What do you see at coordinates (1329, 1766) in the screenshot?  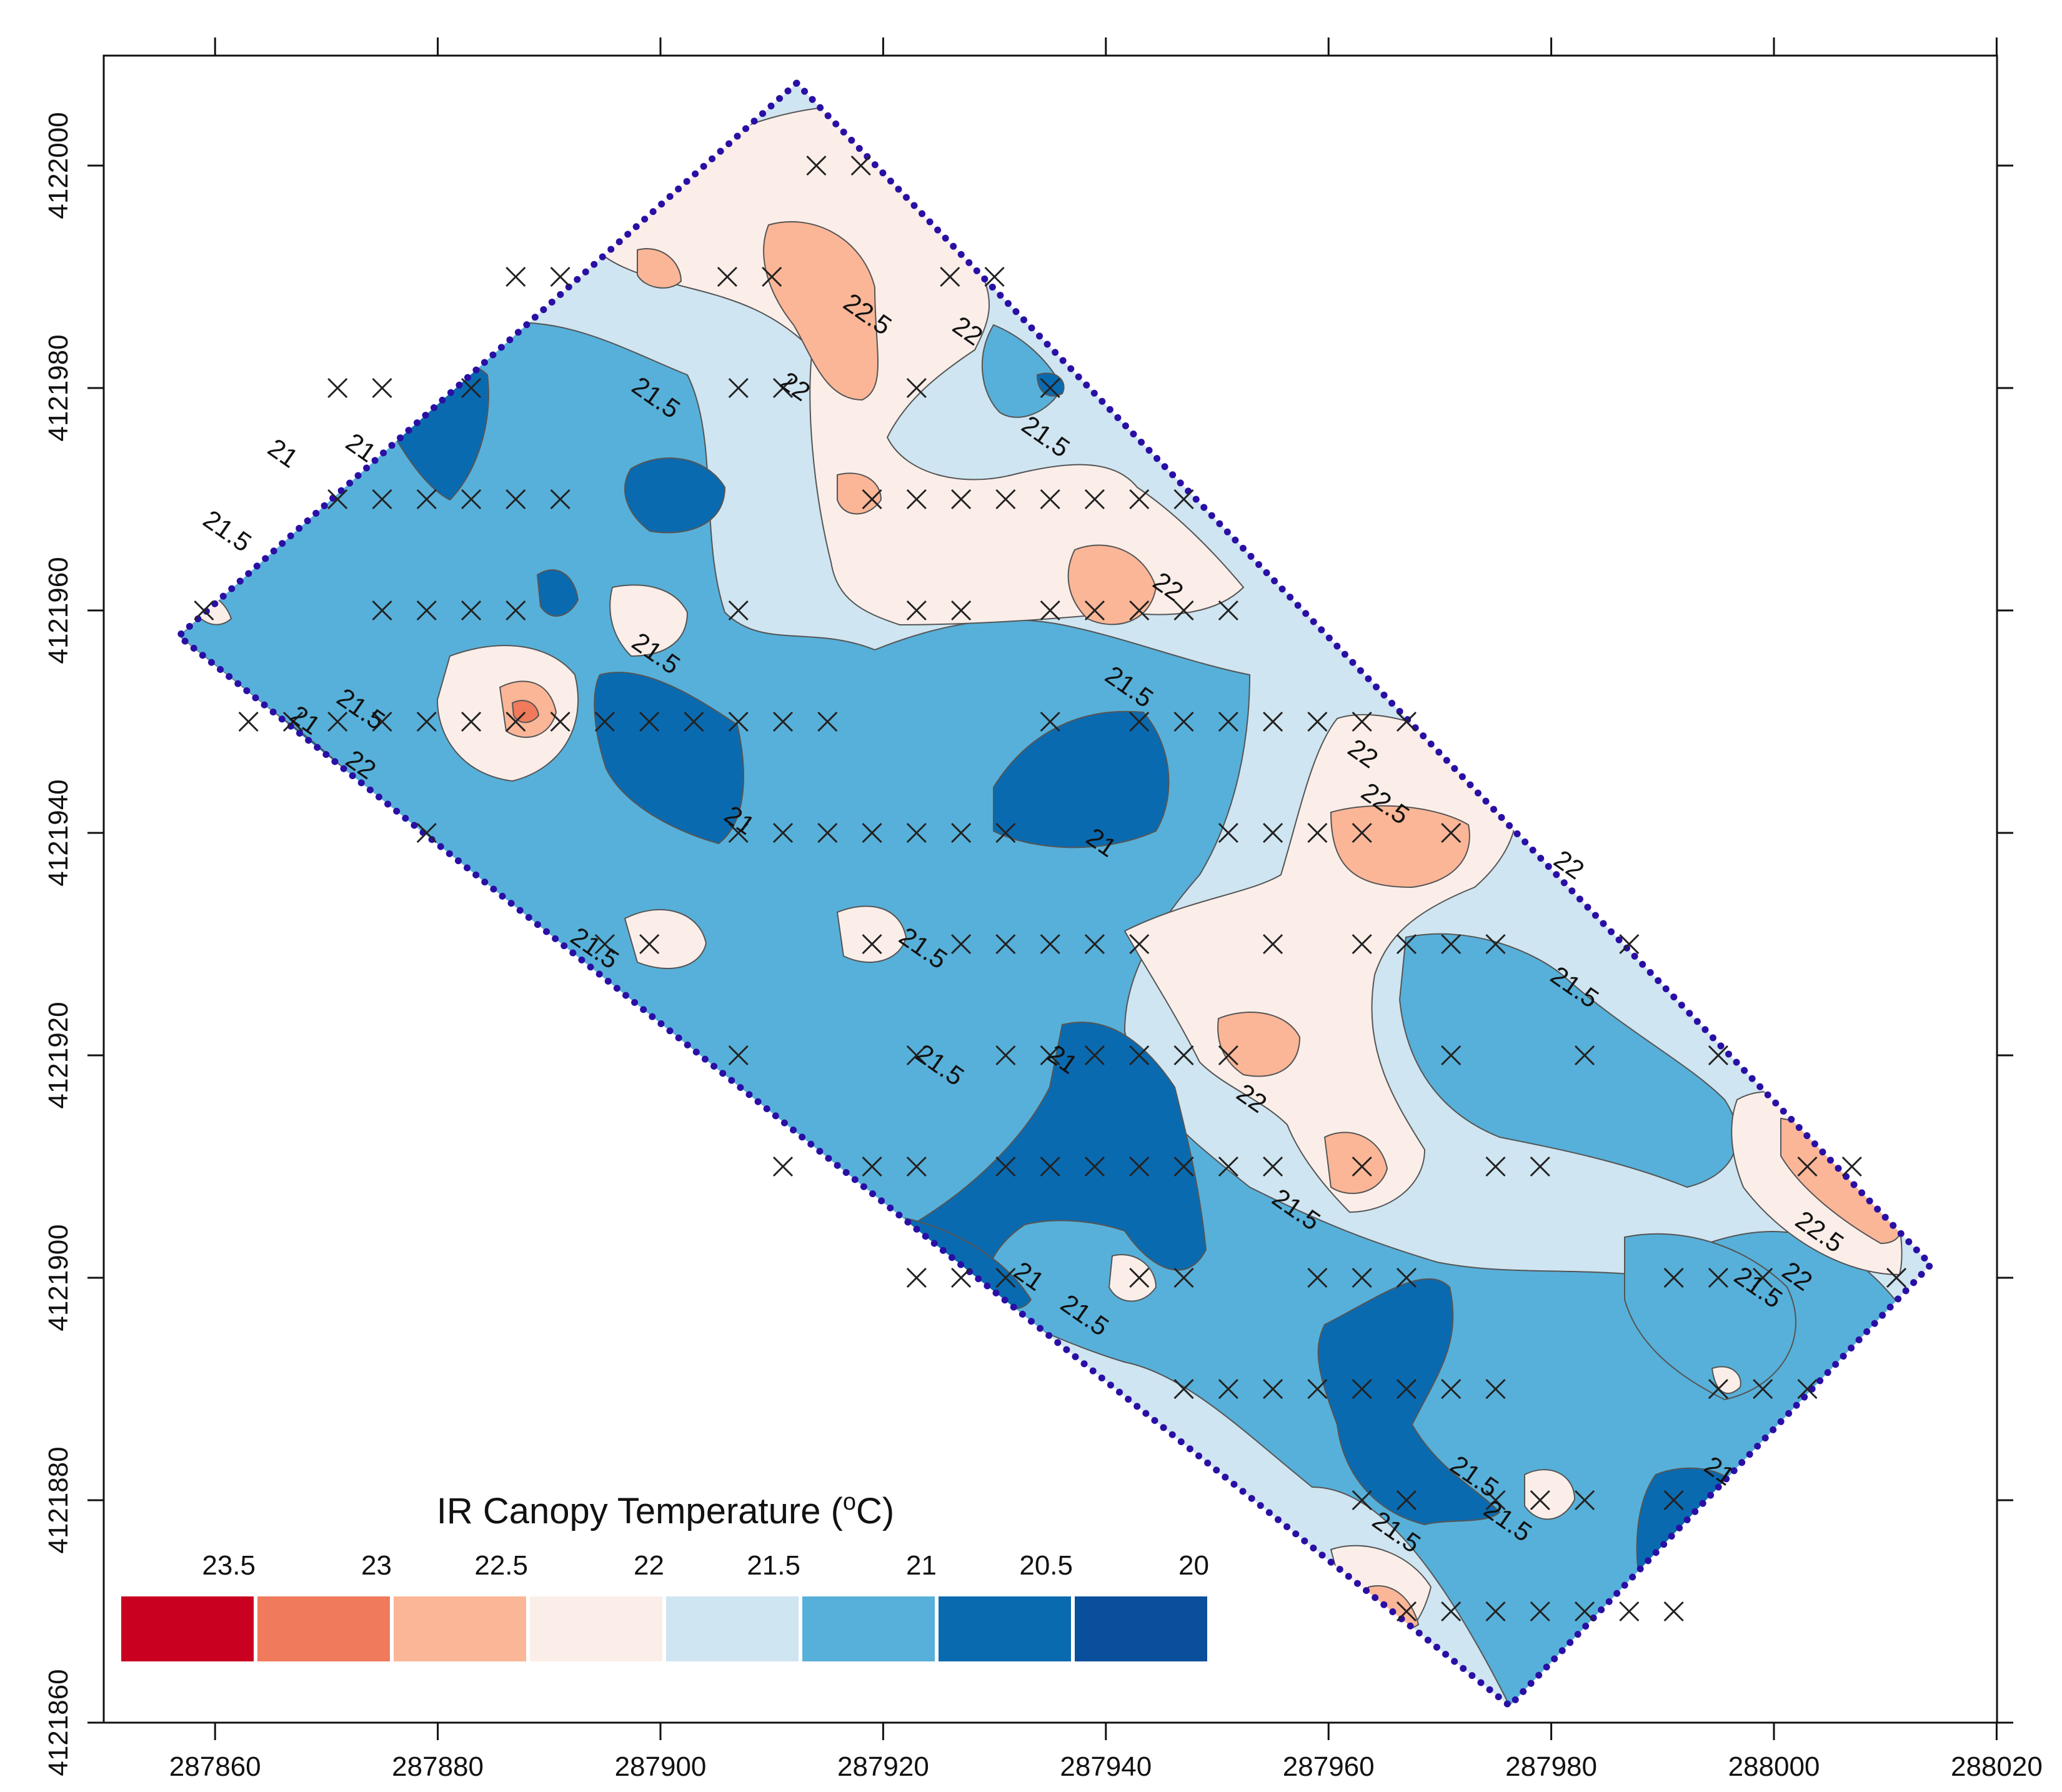 I see `x-tick-label: 287960` at bounding box center [1329, 1766].